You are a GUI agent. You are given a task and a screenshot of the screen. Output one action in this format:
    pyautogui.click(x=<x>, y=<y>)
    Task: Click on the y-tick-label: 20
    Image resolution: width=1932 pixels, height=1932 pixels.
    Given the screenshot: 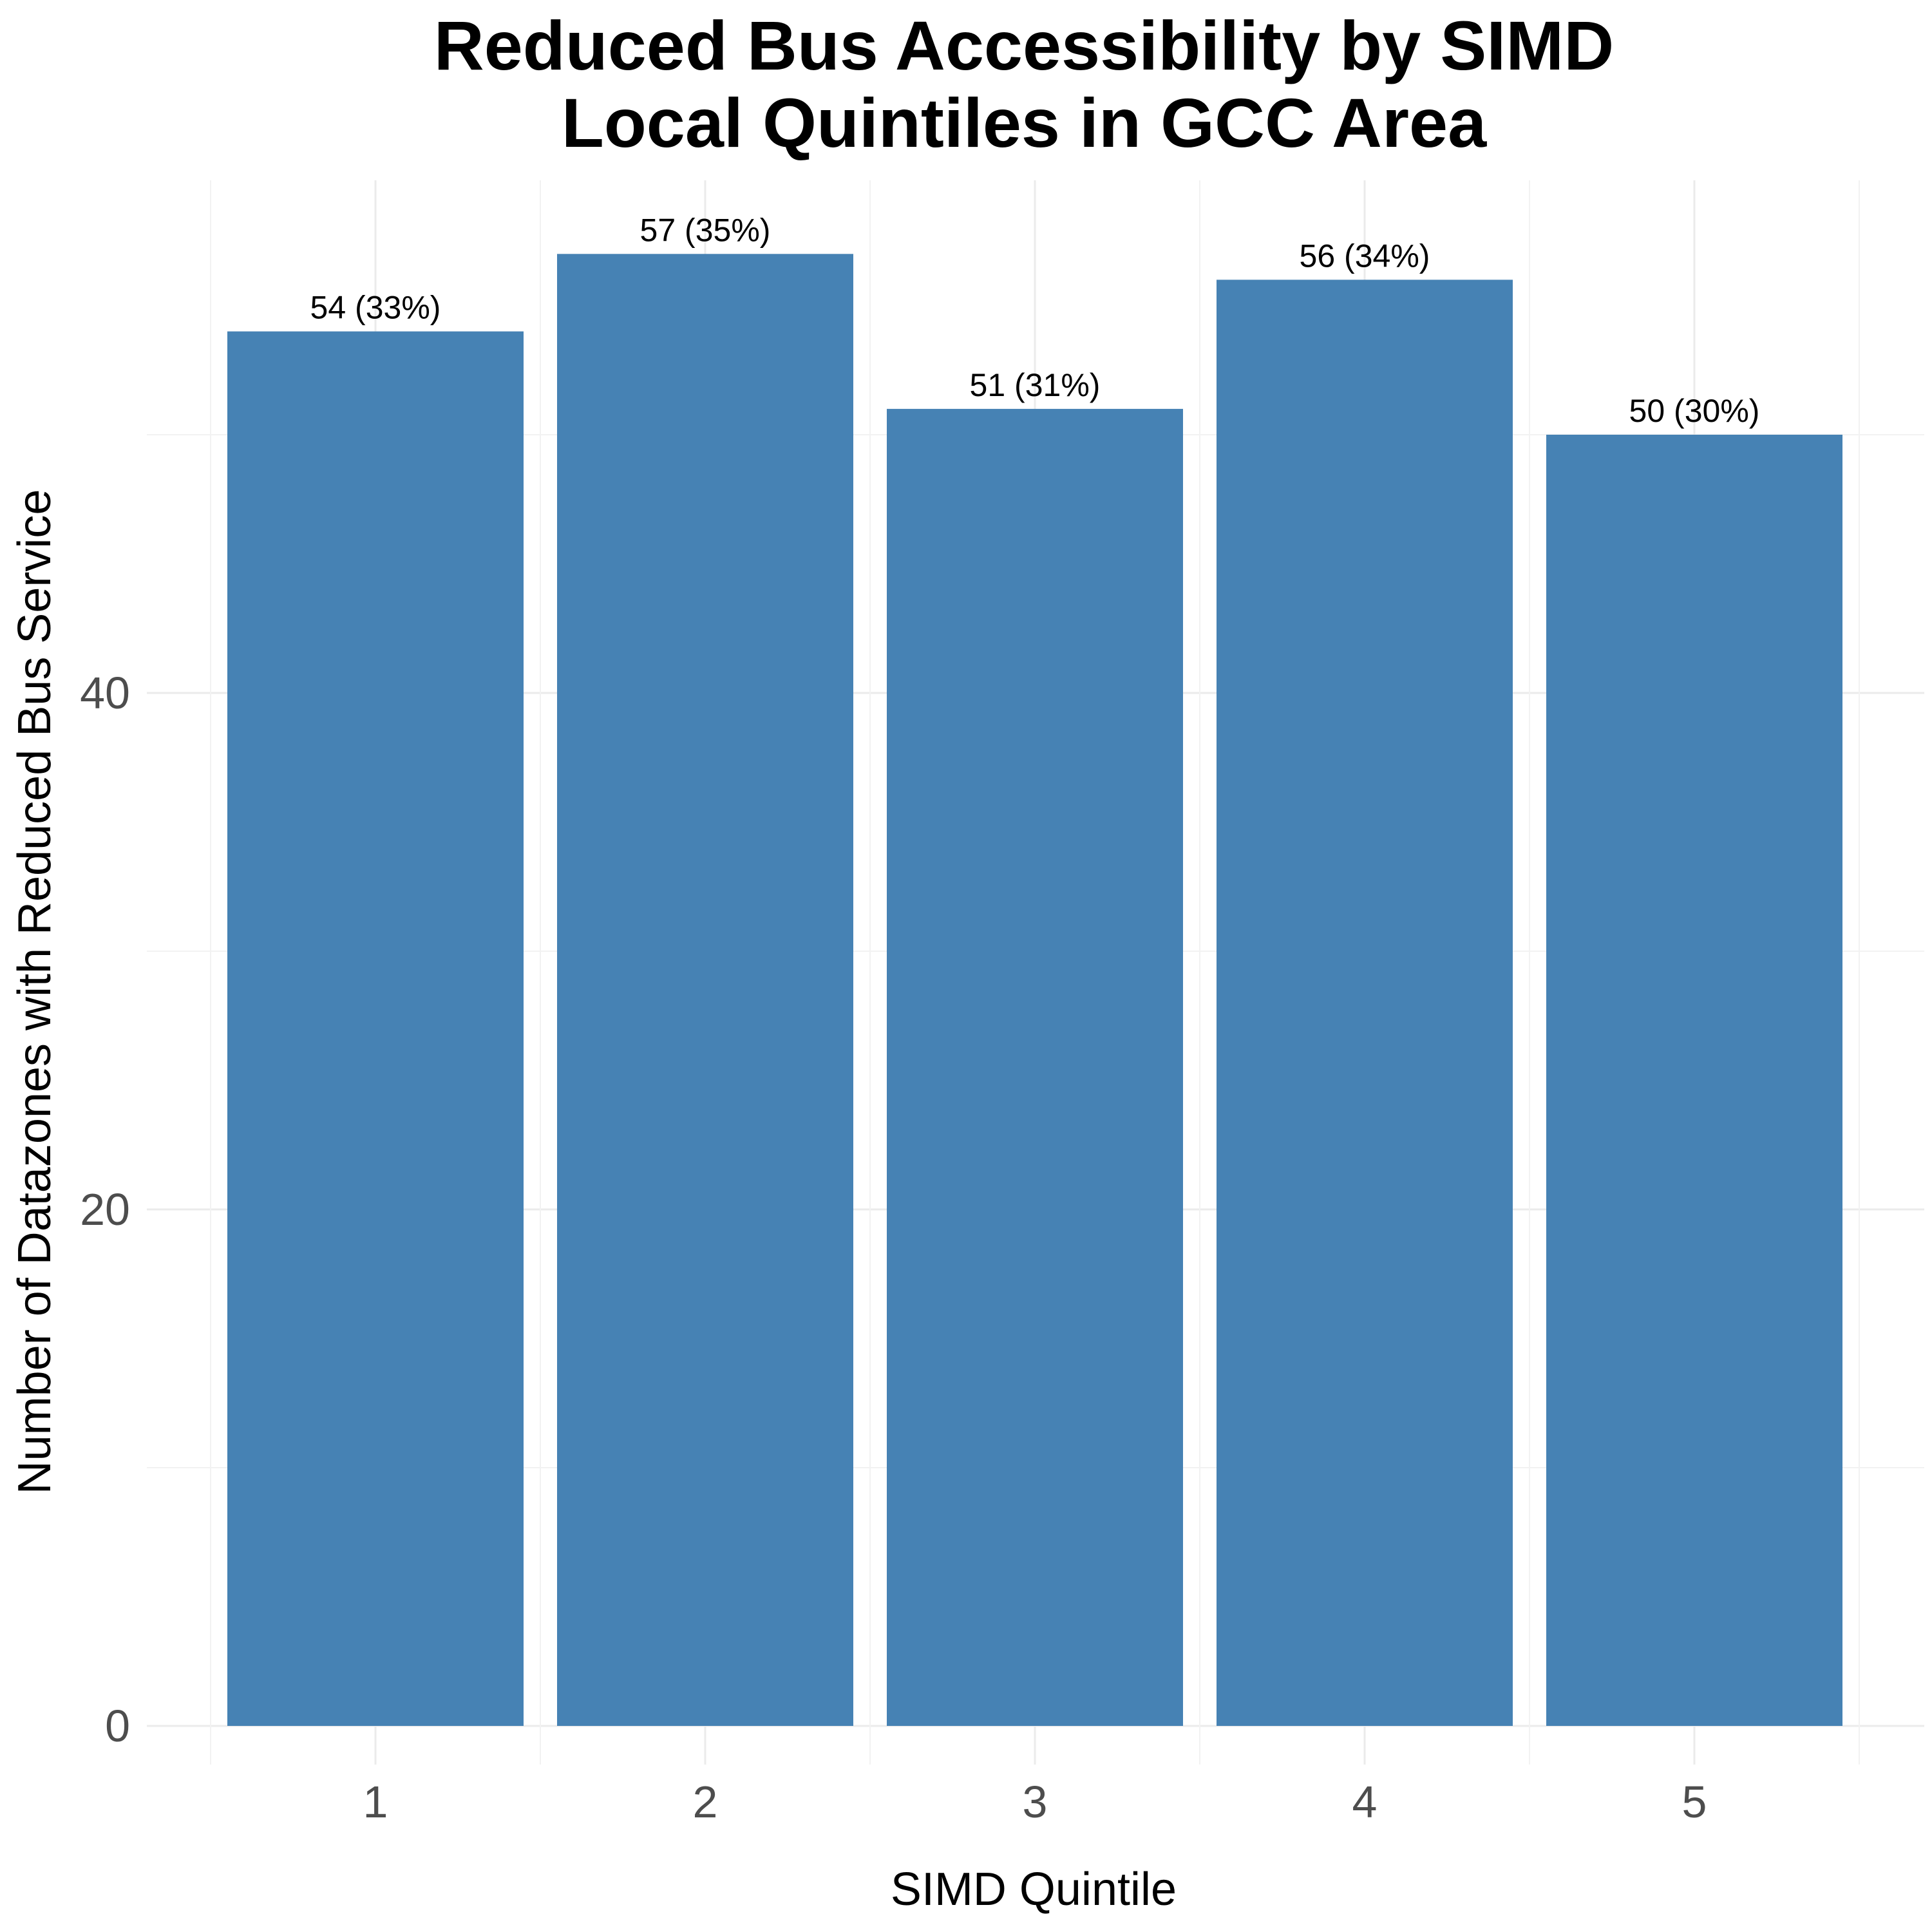 What is the action you would take?
    pyautogui.click(x=105, y=1209)
    